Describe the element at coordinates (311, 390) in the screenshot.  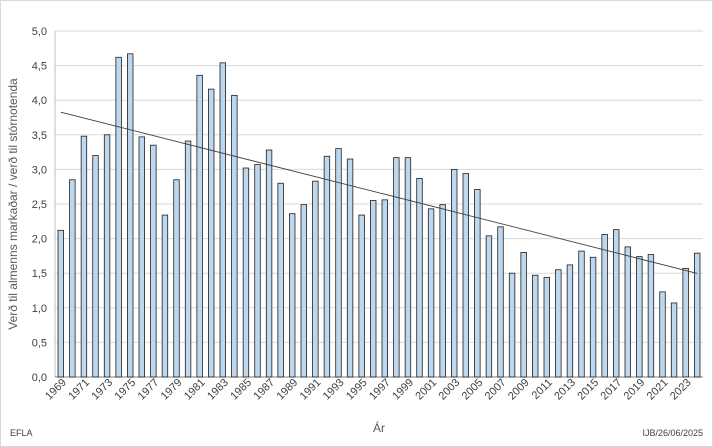
I see `x-tick-label: 1991` at that location.